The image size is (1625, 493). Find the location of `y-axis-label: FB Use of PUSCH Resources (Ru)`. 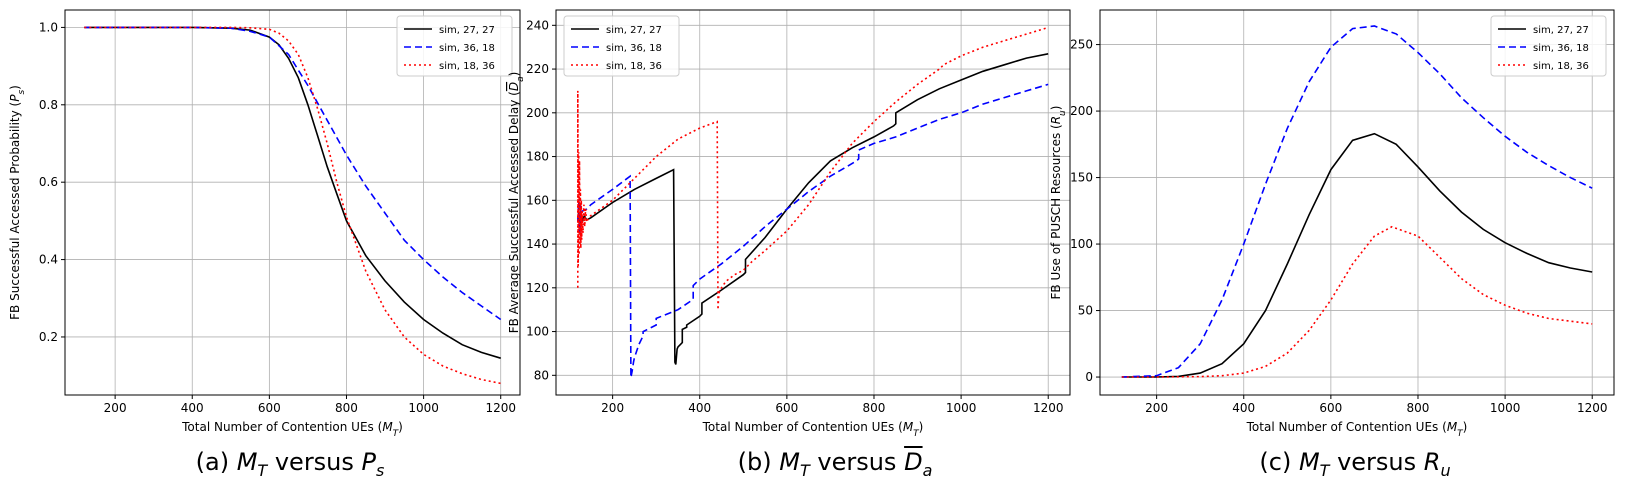

y-axis-label: FB Use of PUSCH Resources (Ru) is located at coordinates (1058, 203).